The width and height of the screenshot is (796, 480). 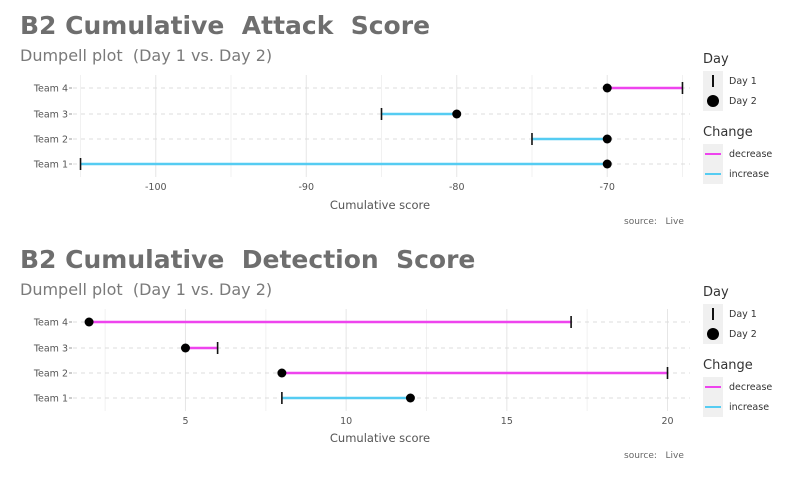 I want to click on chart-1-title: B2 Cumulative Attack Score, so click(x=225, y=25).